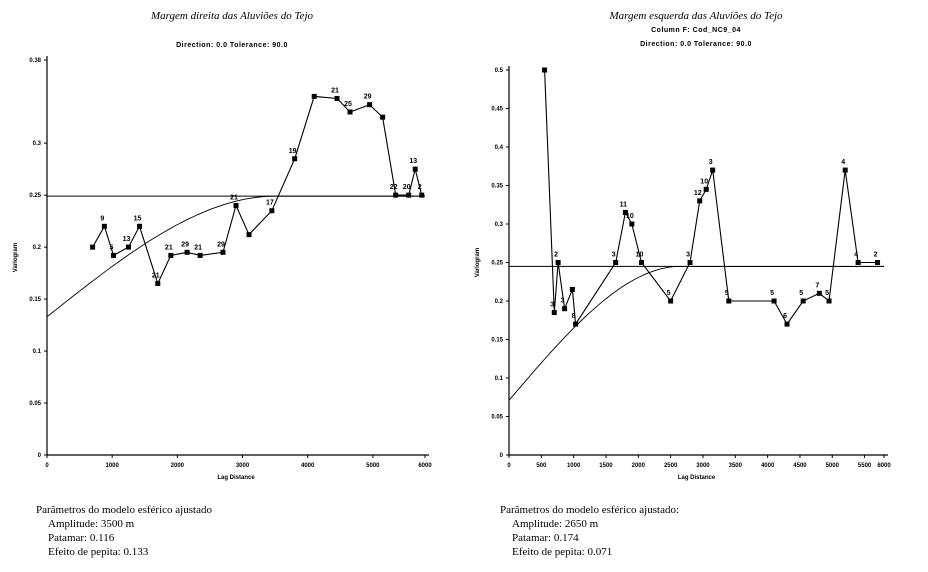 The height and width of the screenshot is (572, 928). What do you see at coordinates (800, 466) in the screenshot?
I see `x-tick-label: 4500` at bounding box center [800, 466].